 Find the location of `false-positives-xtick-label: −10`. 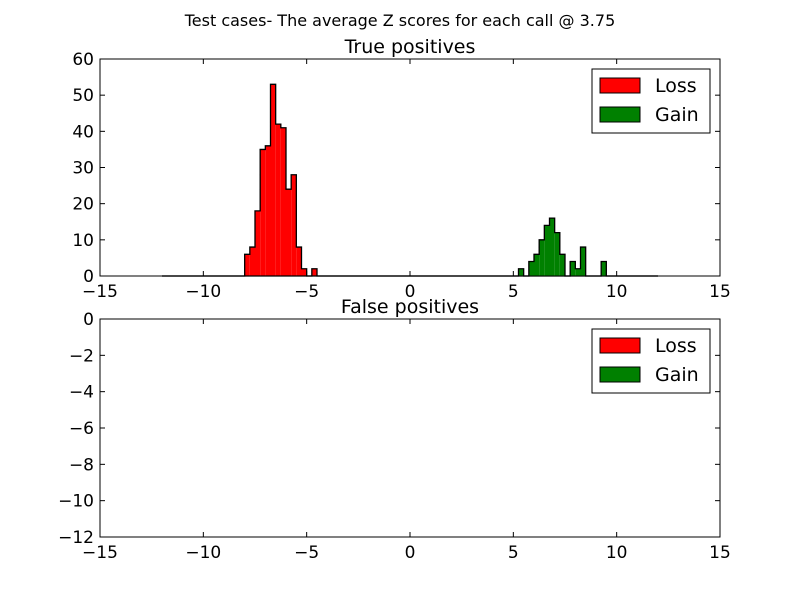

false-positives-xtick-label: −10 is located at coordinates (203, 553).